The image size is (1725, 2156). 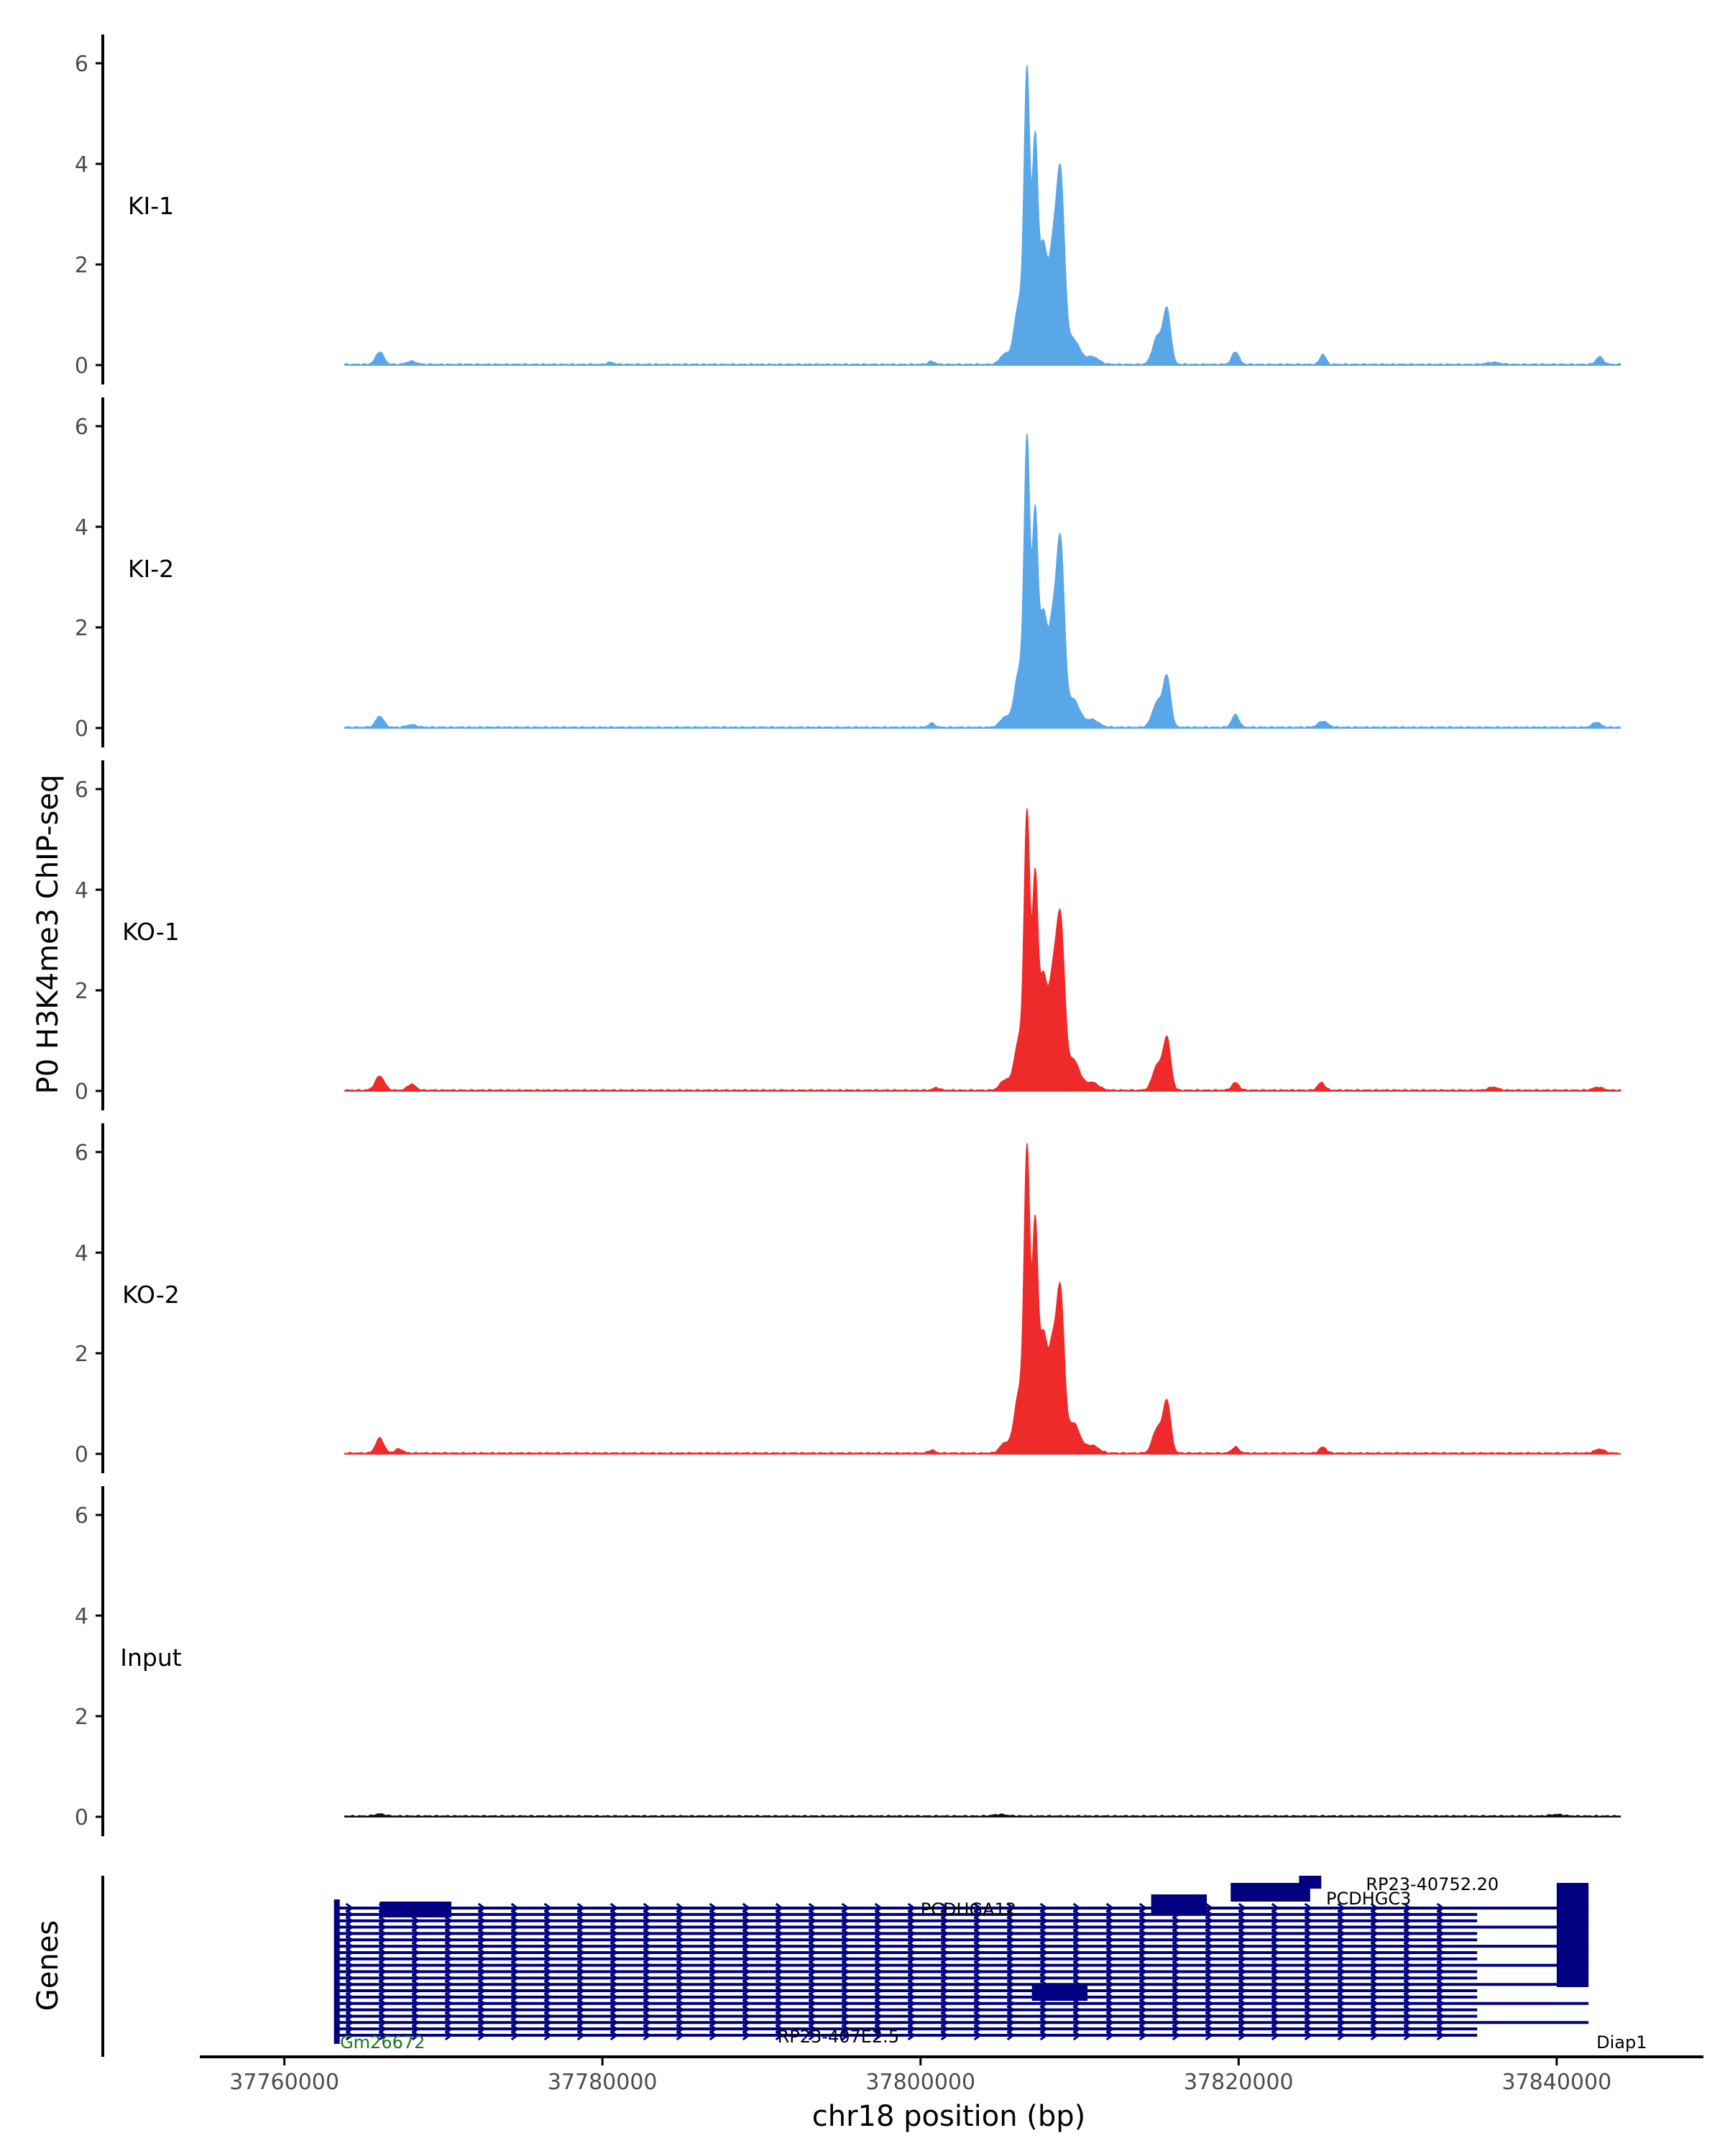 I want to click on track-label: Input, so click(x=151, y=1658).